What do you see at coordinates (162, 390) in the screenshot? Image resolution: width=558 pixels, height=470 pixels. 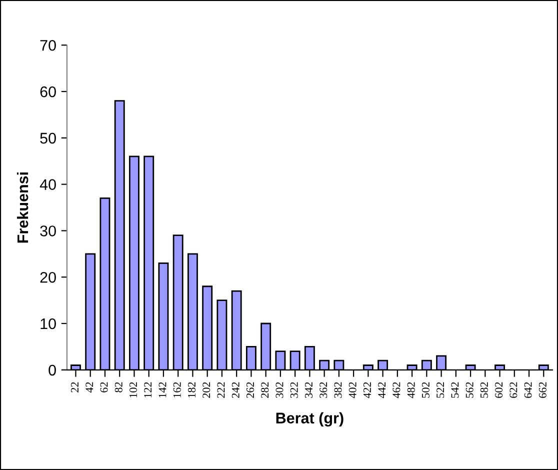 I see `x-tick-label: 142` at bounding box center [162, 390].